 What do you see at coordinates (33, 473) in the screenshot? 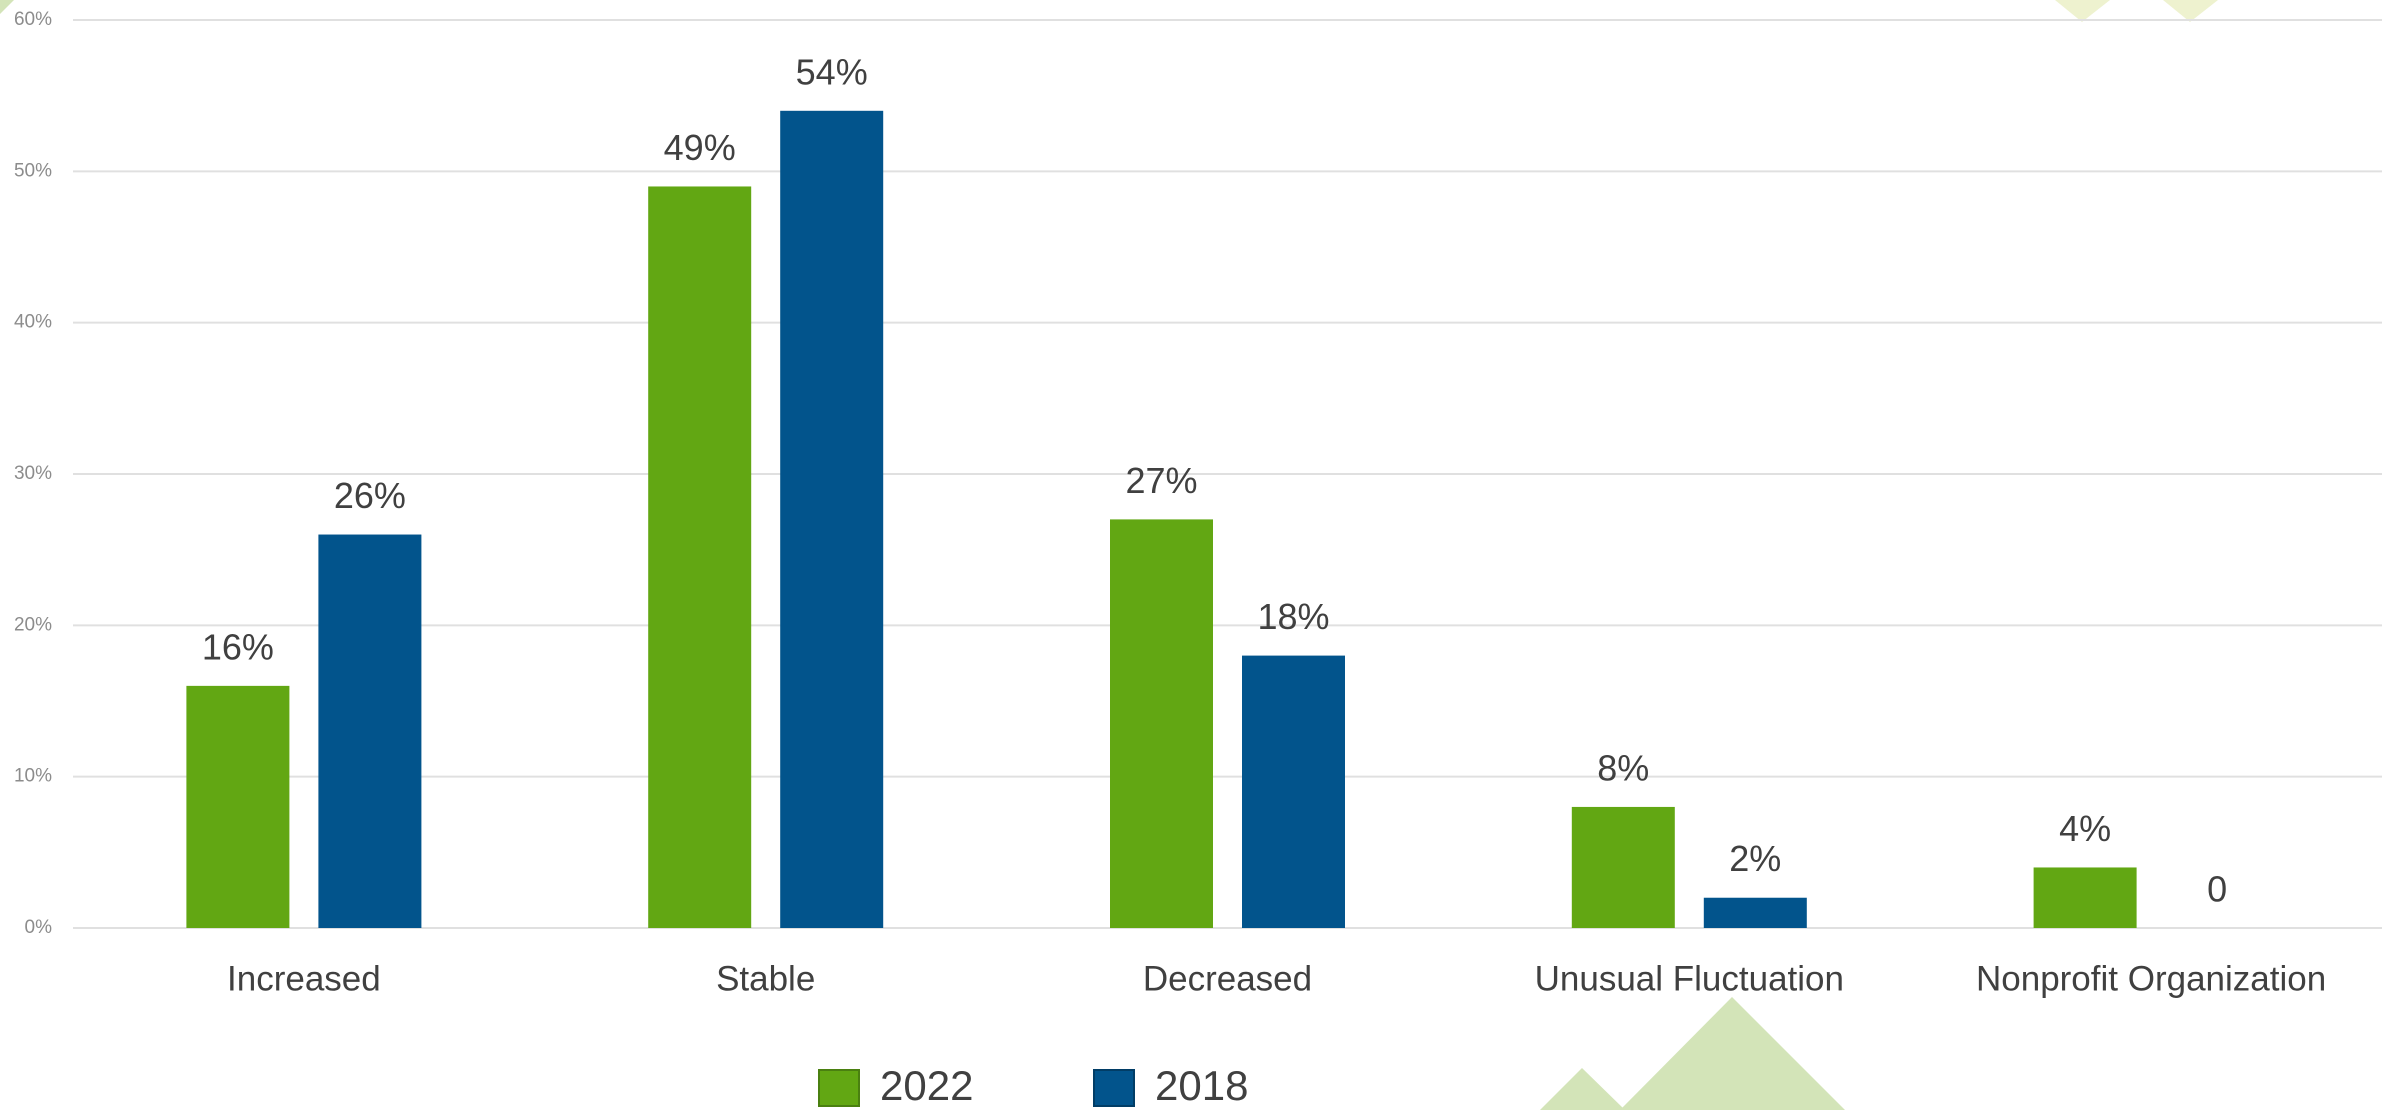
I see `y-tick-label: 30%` at bounding box center [33, 473].